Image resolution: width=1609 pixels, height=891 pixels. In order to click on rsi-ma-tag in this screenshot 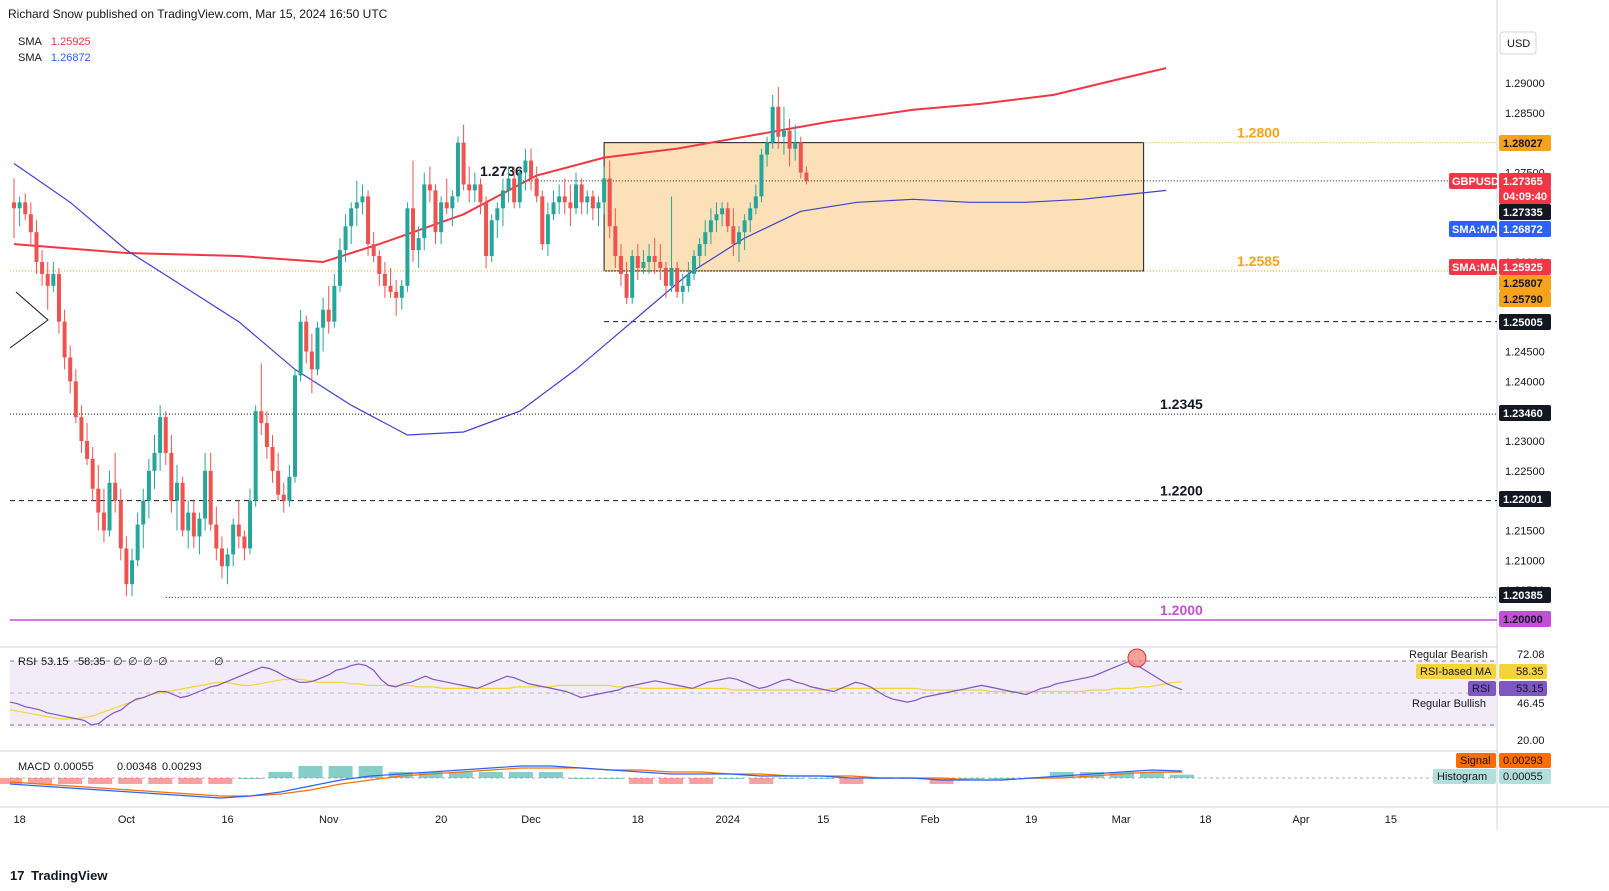, I will do `click(1456, 671)`.